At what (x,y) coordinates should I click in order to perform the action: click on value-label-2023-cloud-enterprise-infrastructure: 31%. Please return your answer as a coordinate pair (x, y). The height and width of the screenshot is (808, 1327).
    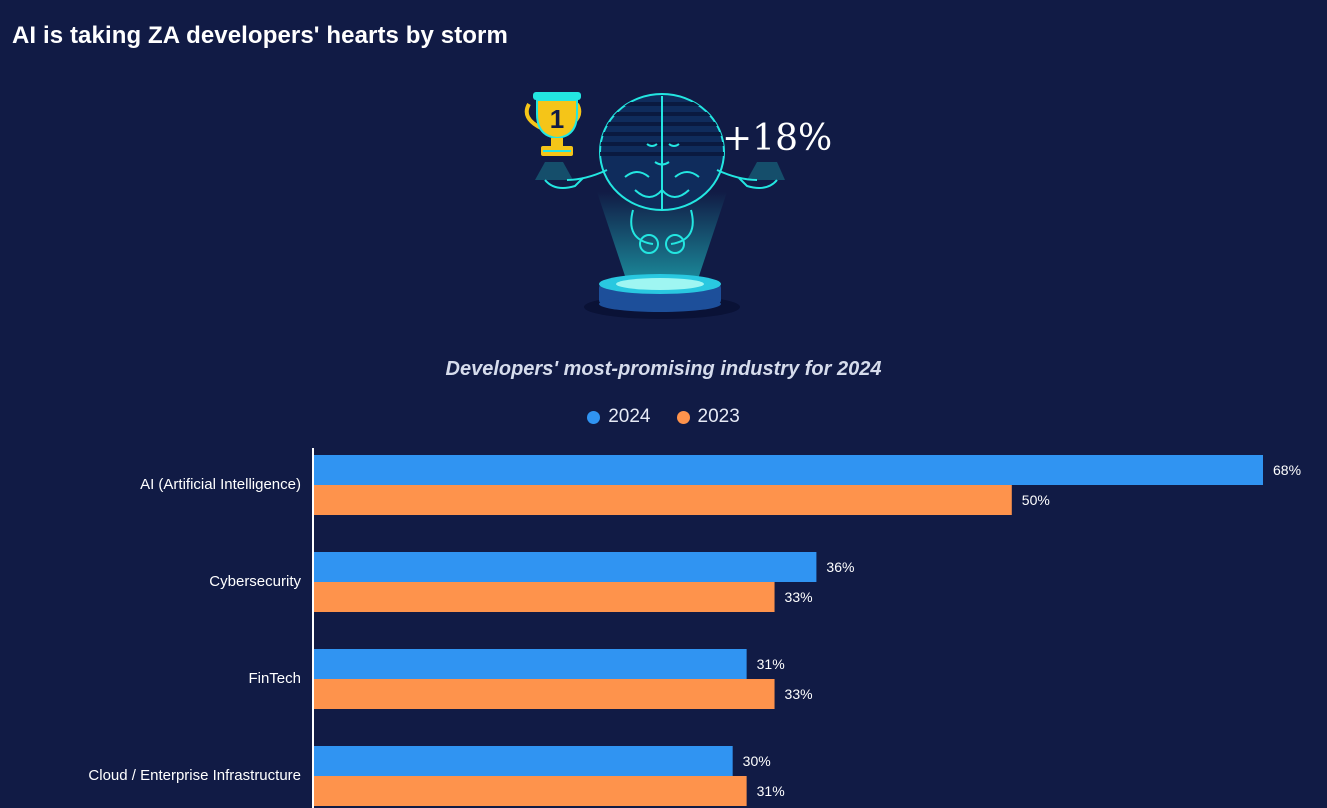
    Looking at the image, I should click on (771, 791).